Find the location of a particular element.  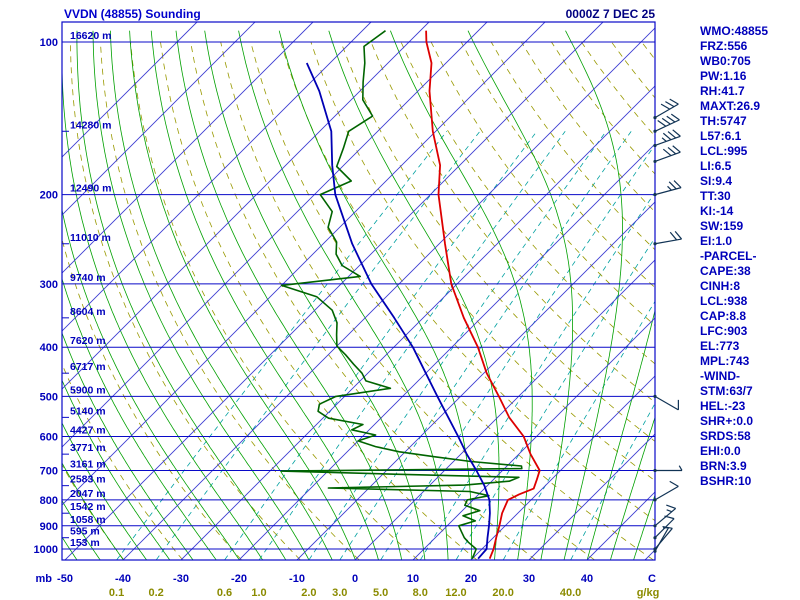

stat-line: TH:5747 is located at coordinates (723, 121).